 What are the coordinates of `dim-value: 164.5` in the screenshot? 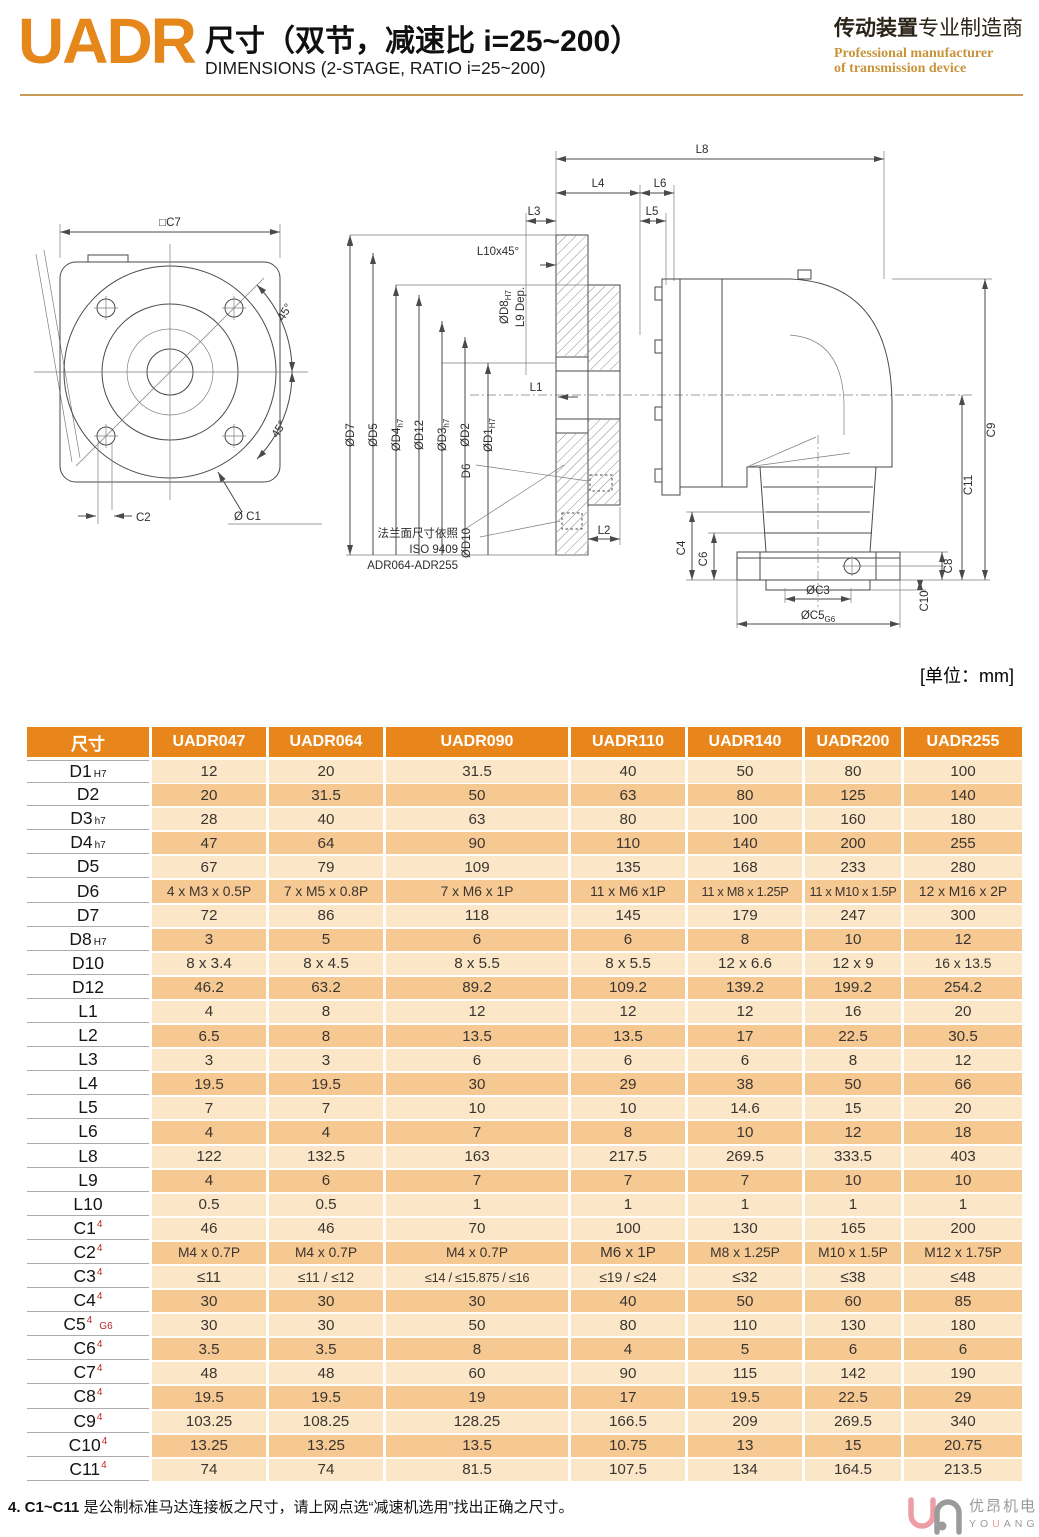 It's located at (853, 1469).